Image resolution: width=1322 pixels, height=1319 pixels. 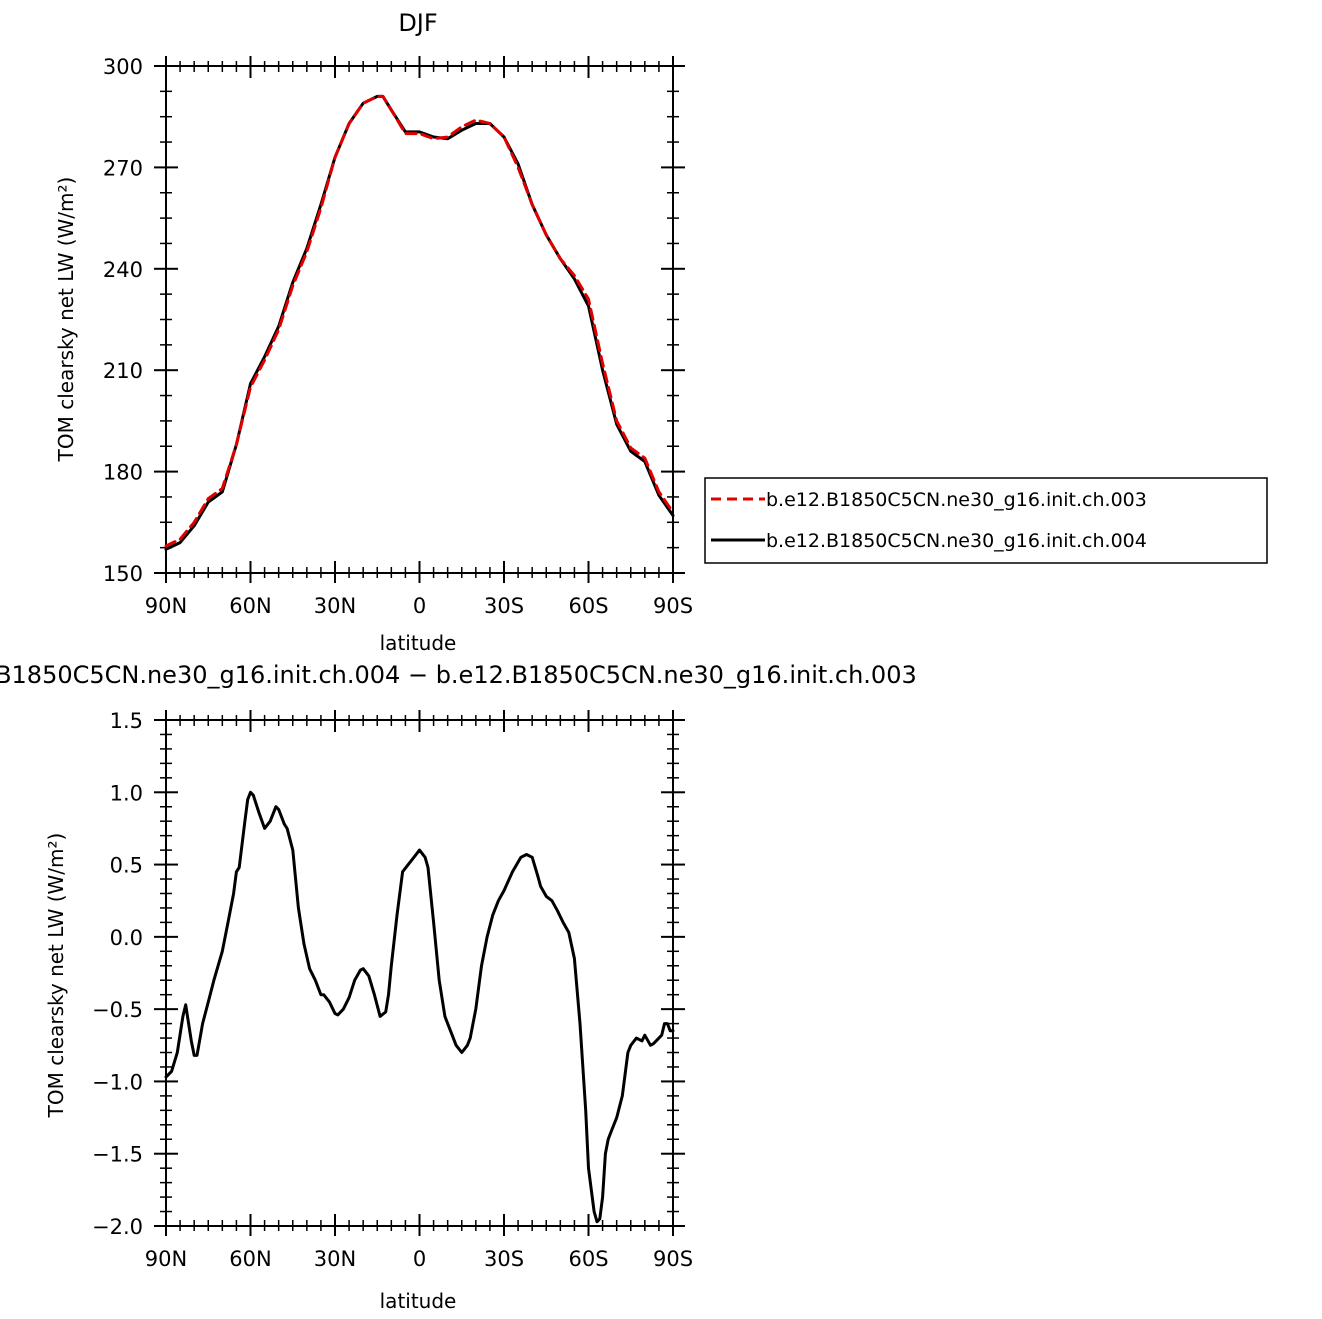 What do you see at coordinates (126, 721) in the screenshot?
I see `y-tick-label: 1.5` at bounding box center [126, 721].